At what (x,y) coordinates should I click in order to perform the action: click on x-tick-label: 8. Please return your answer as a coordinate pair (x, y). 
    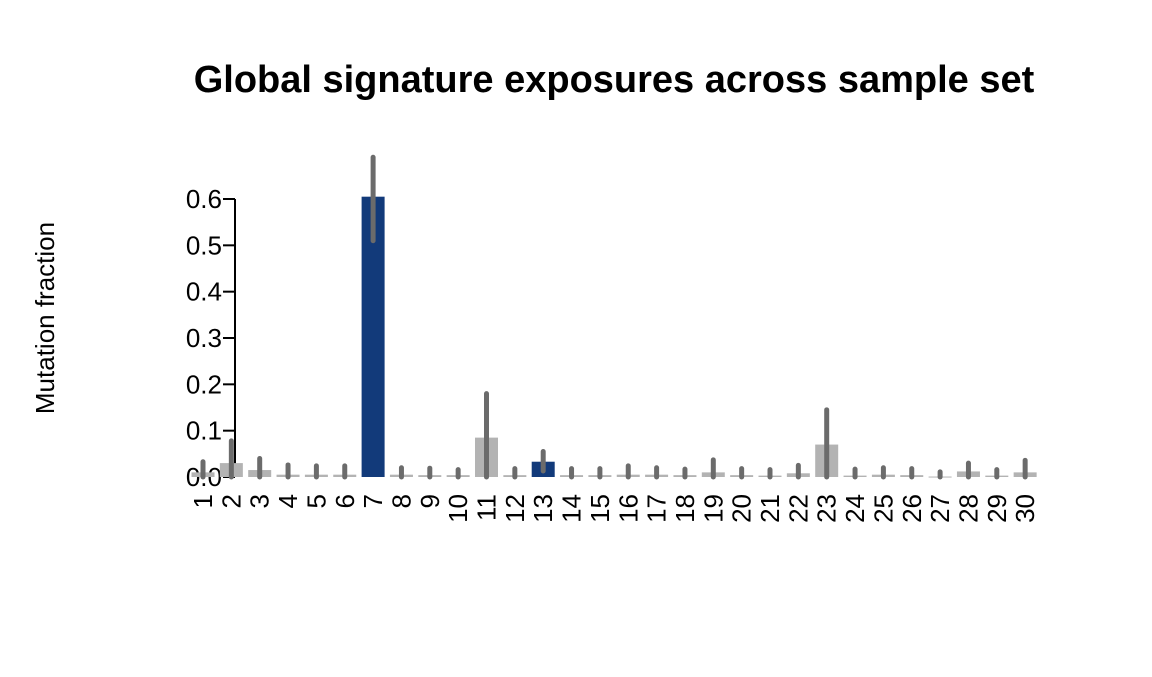
    Looking at the image, I should click on (401, 501).